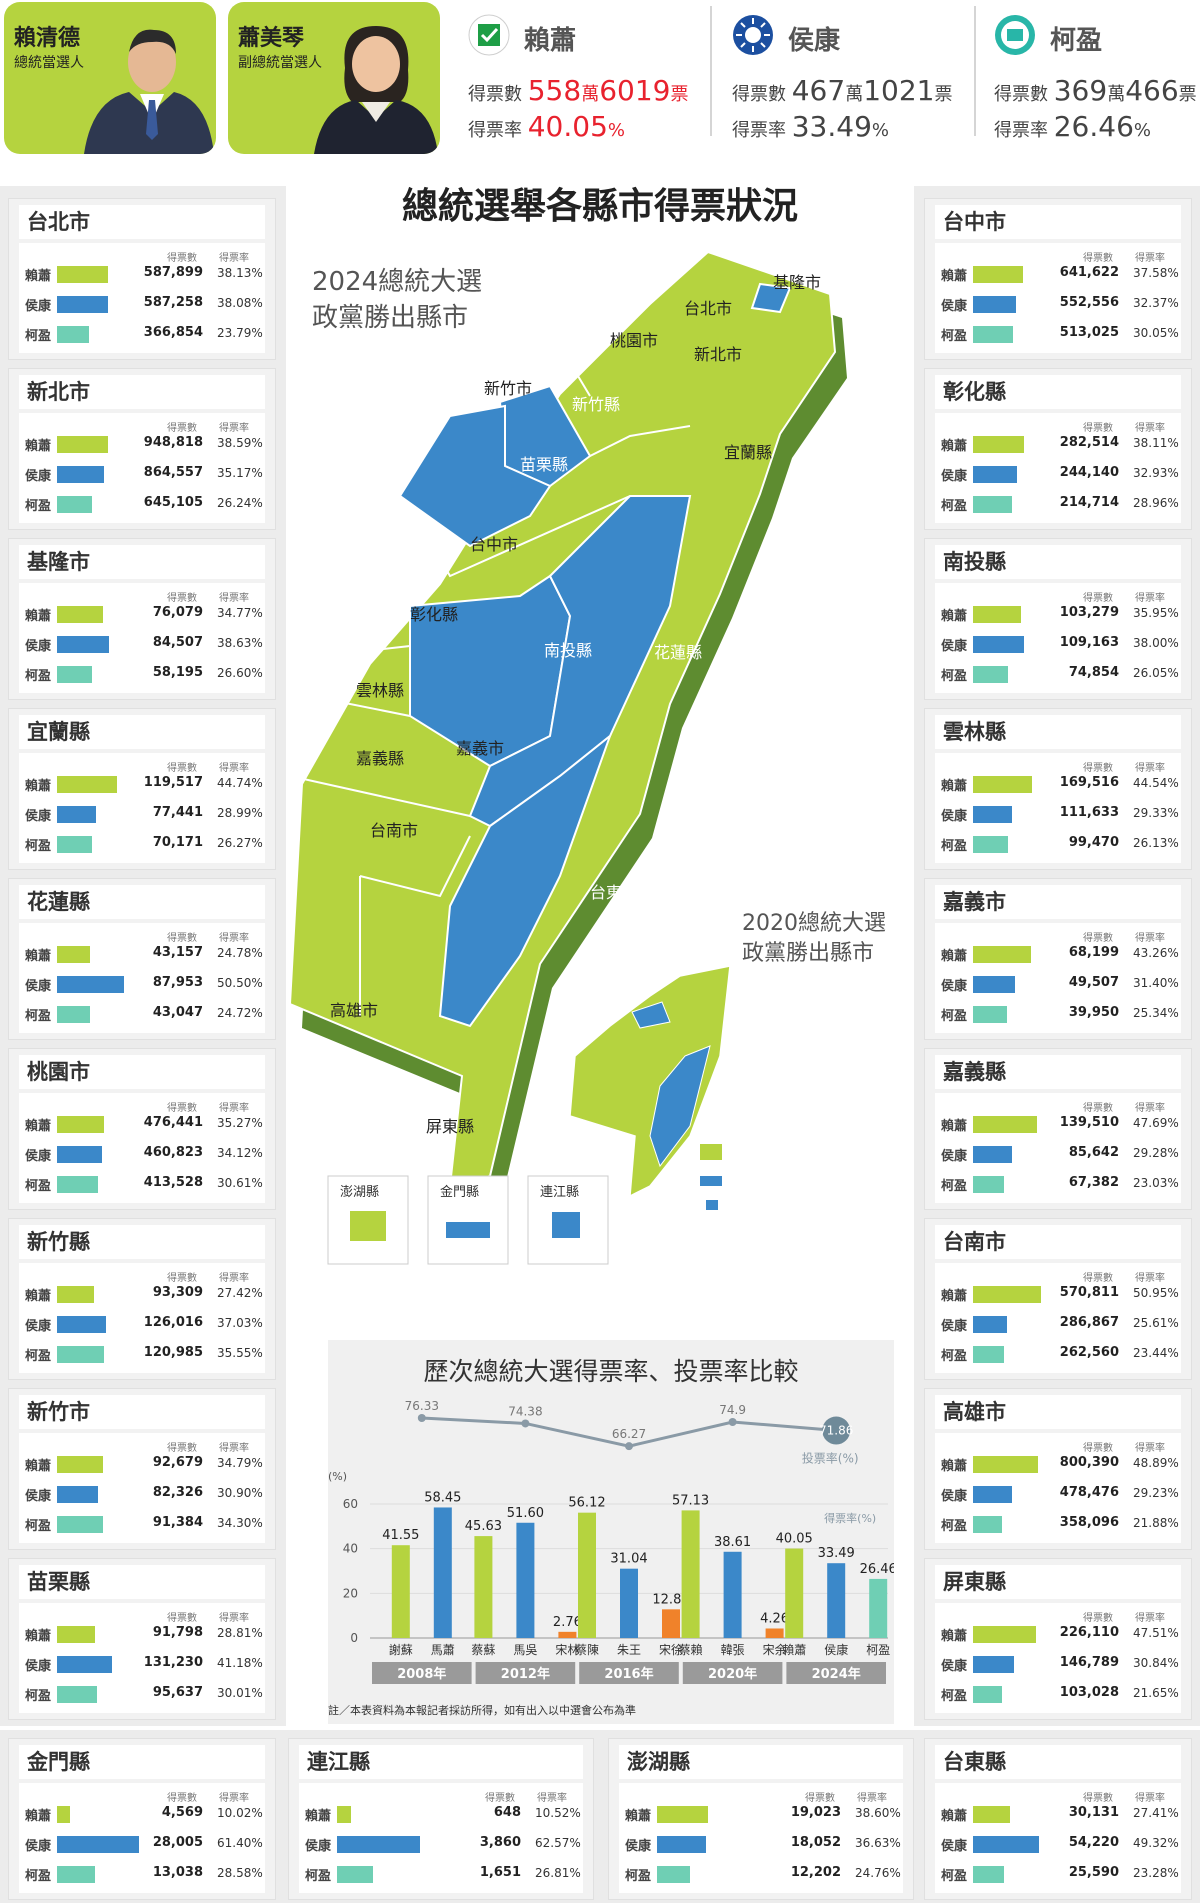  What do you see at coordinates (337, 1476) in the screenshot?
I see `y-axis-unit: (%)` at bounding box center [337, 1476].